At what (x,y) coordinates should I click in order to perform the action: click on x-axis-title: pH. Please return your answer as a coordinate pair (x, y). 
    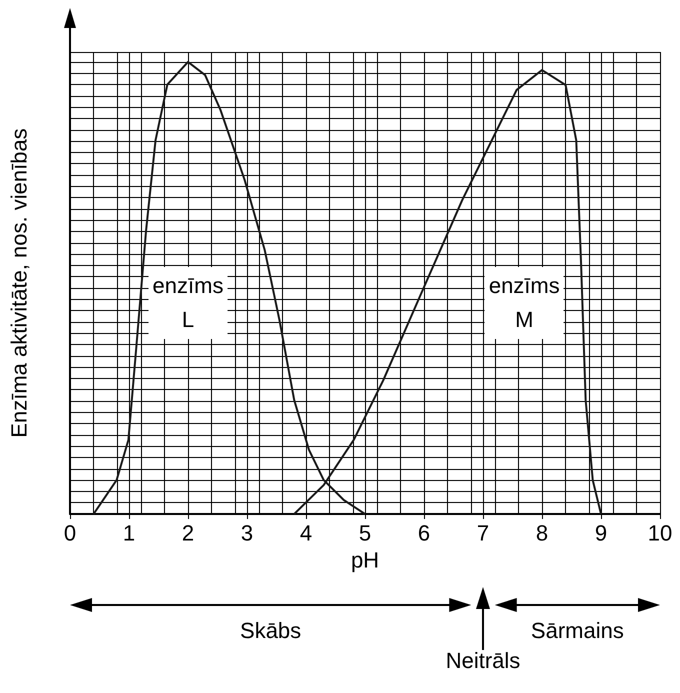
    Looking at the image, I should click on (365, 560).